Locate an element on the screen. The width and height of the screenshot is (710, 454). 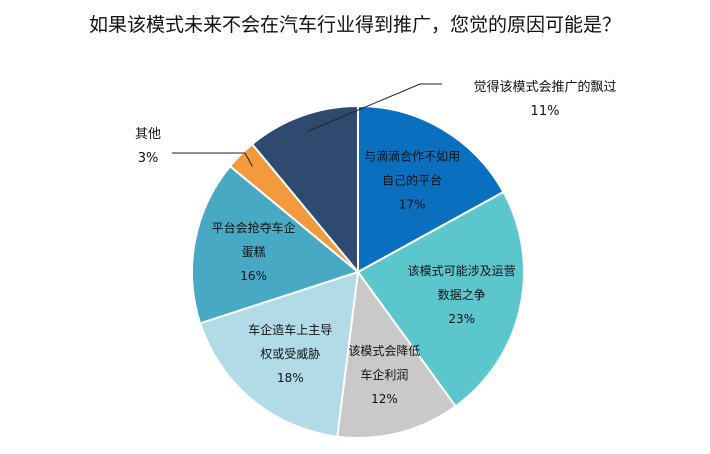
slice-label-6: 觉得该模式会推广的飘过 11% is located at coordinates (544, 99).